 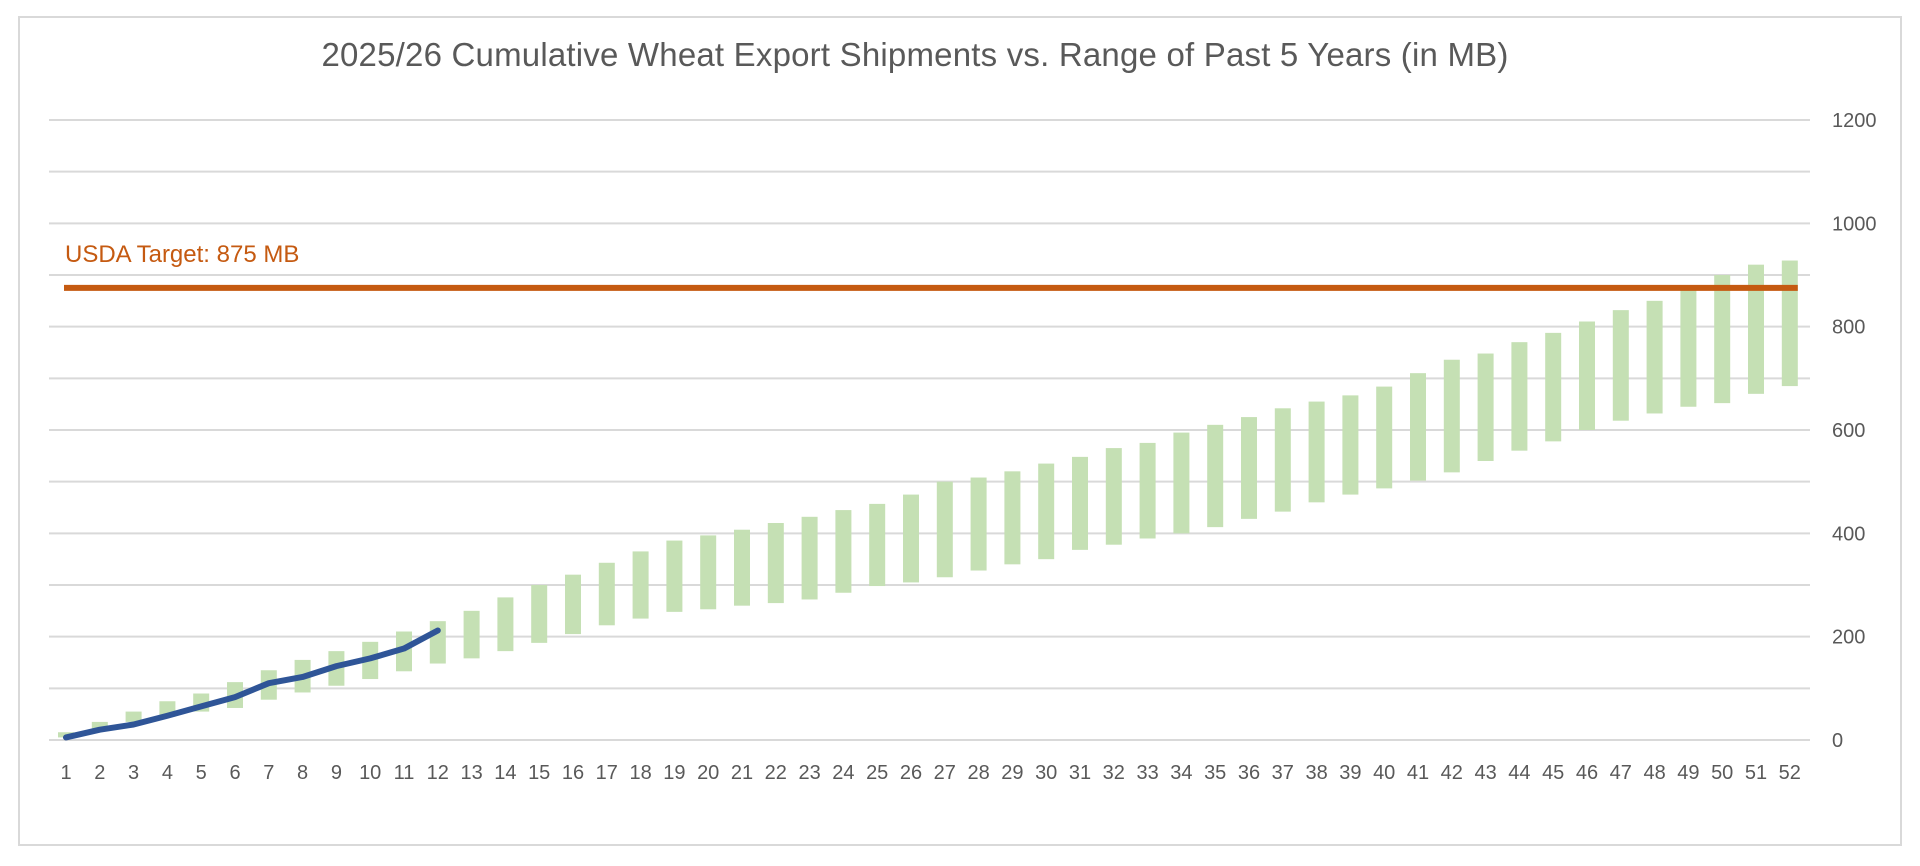 I want to click on x-tick-label: 18, so click(x=640, y=773).